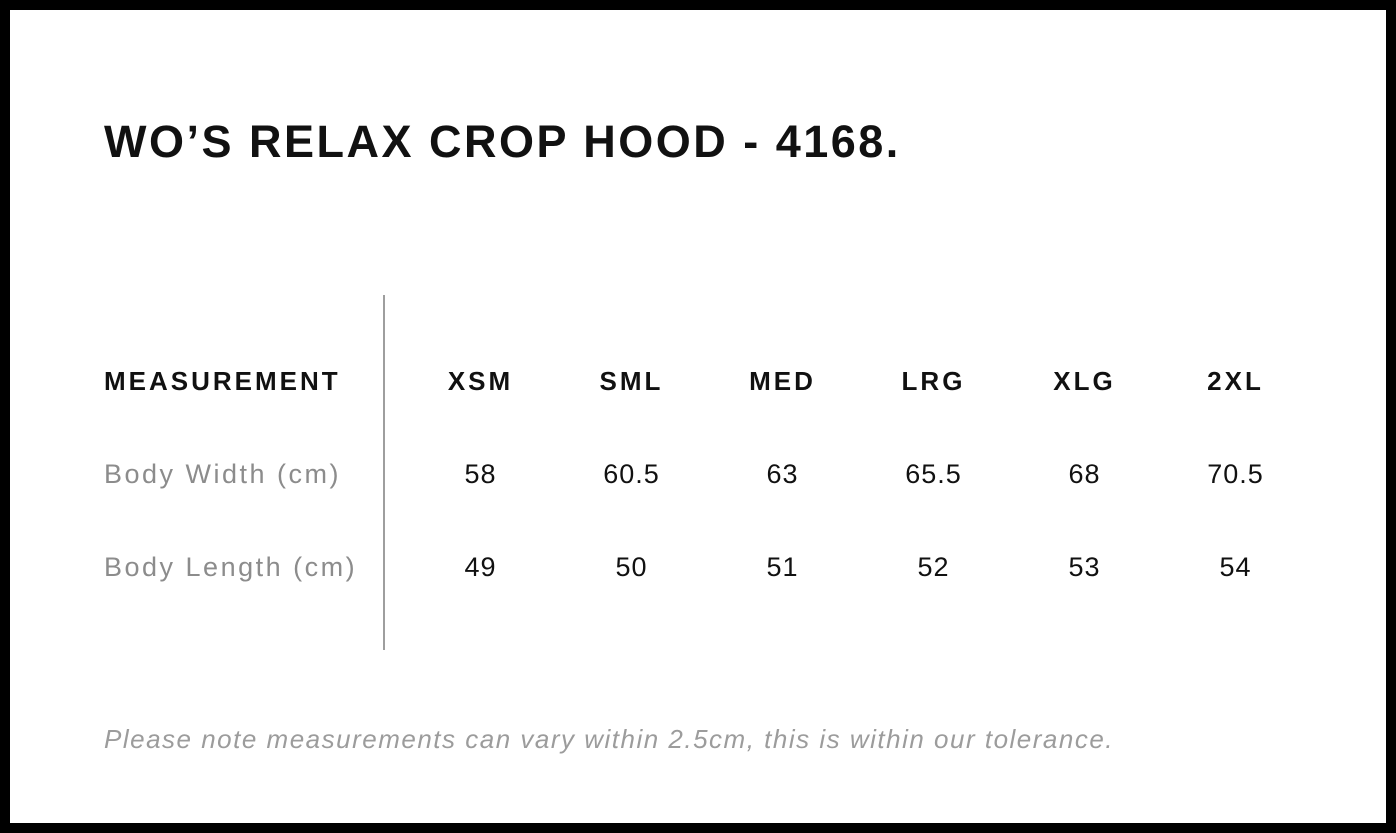 Image resolution: width=1396 pixels, height=833 pixels. Describe the element at coordinates (1084, 474) in the screenshot. I see `body-width-xlg: 68` at that location.